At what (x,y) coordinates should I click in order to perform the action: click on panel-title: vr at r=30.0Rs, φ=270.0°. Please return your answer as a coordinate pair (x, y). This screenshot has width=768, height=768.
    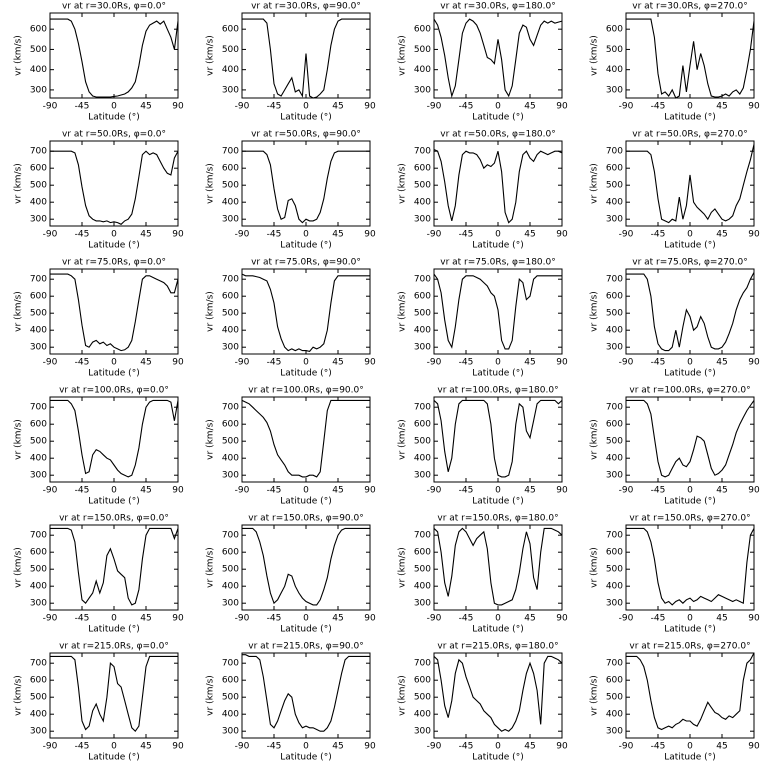
    Looking at the image, I should click on (689, 7).